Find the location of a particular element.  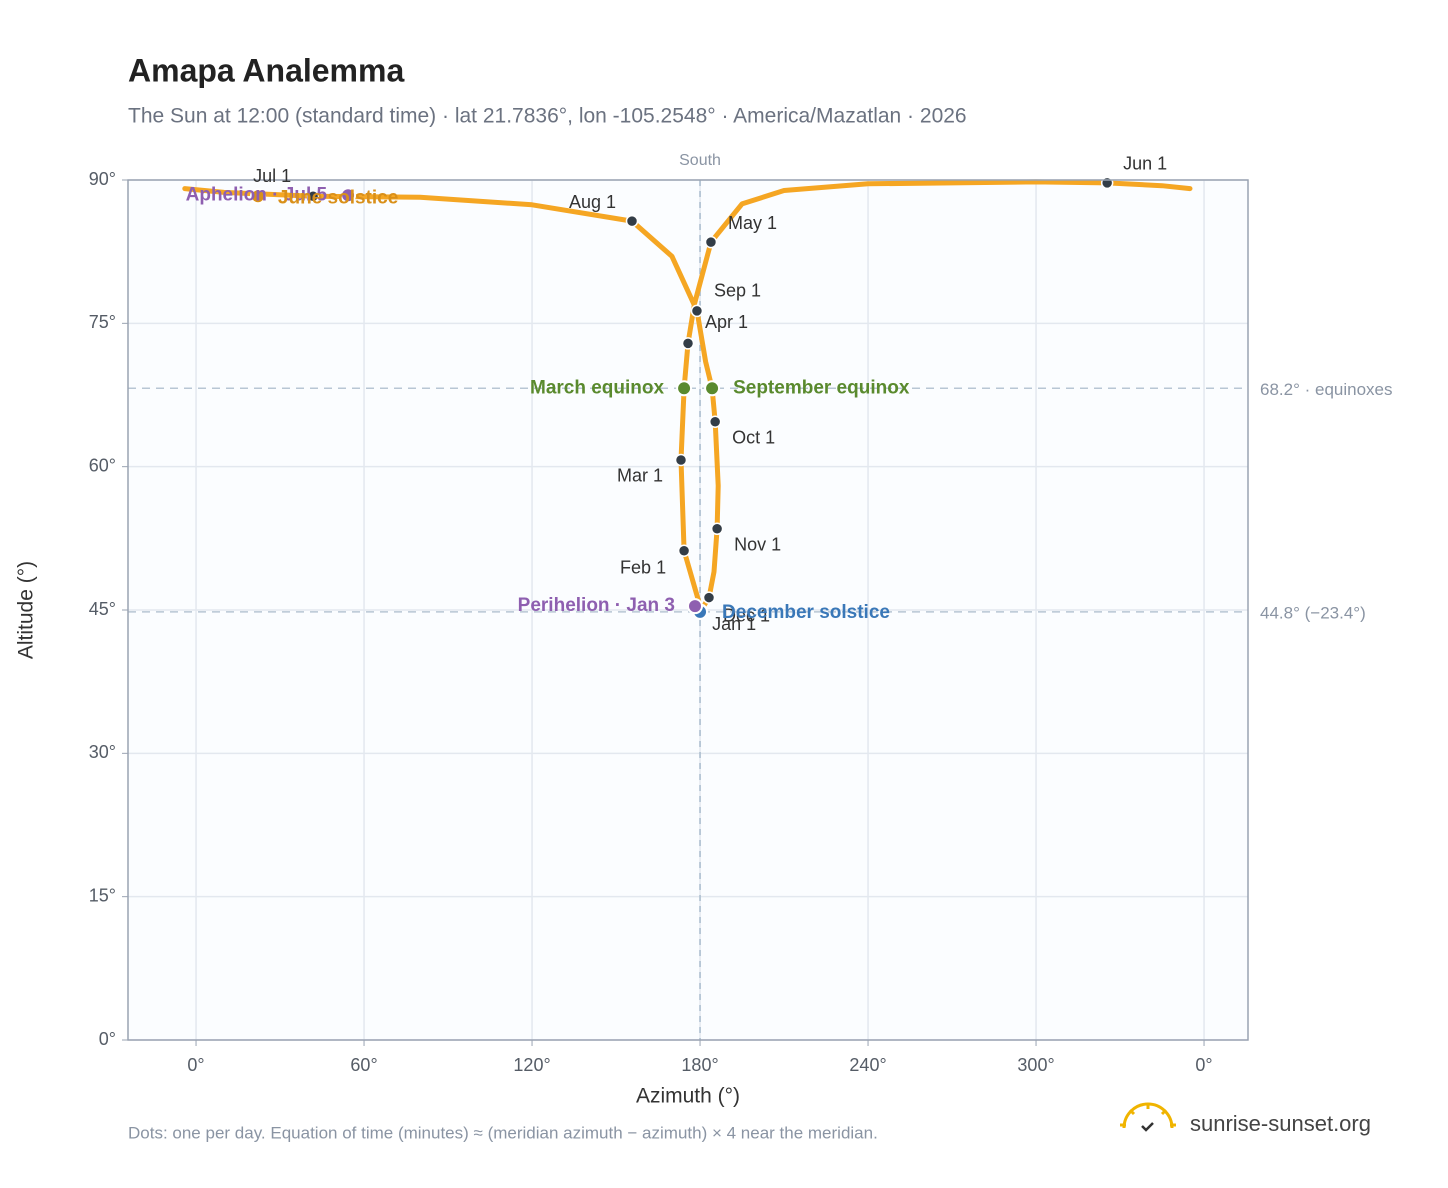

y-tick-label: 60° is located at coordinates (102, 465).